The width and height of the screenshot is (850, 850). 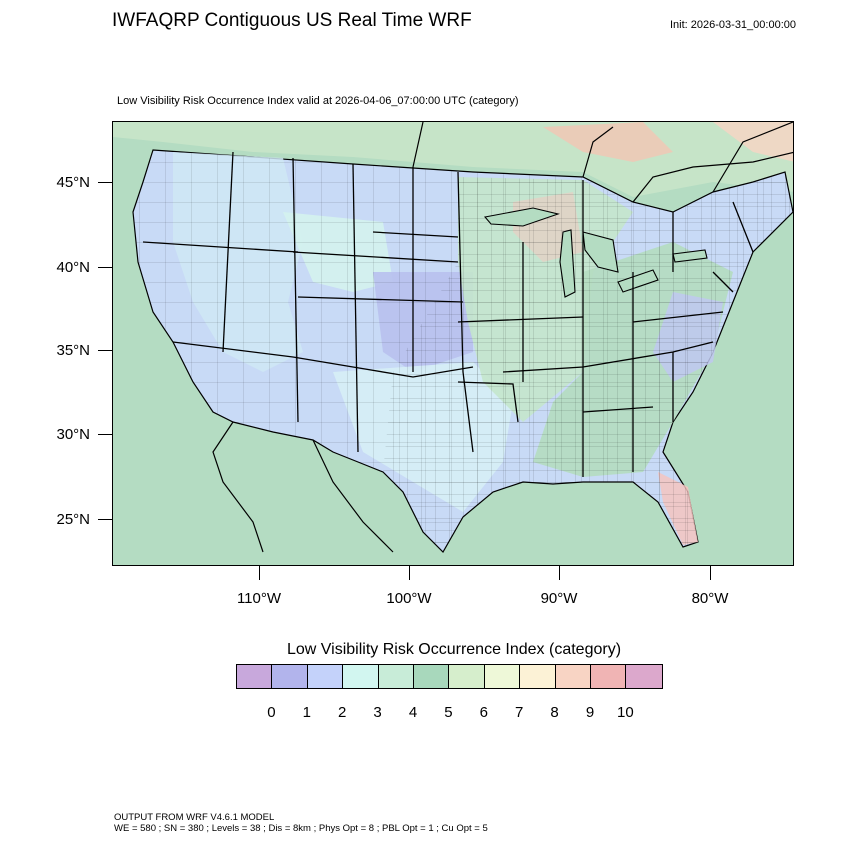 I want to click on legend-tick-label: 4, so click(x=413, y=712).